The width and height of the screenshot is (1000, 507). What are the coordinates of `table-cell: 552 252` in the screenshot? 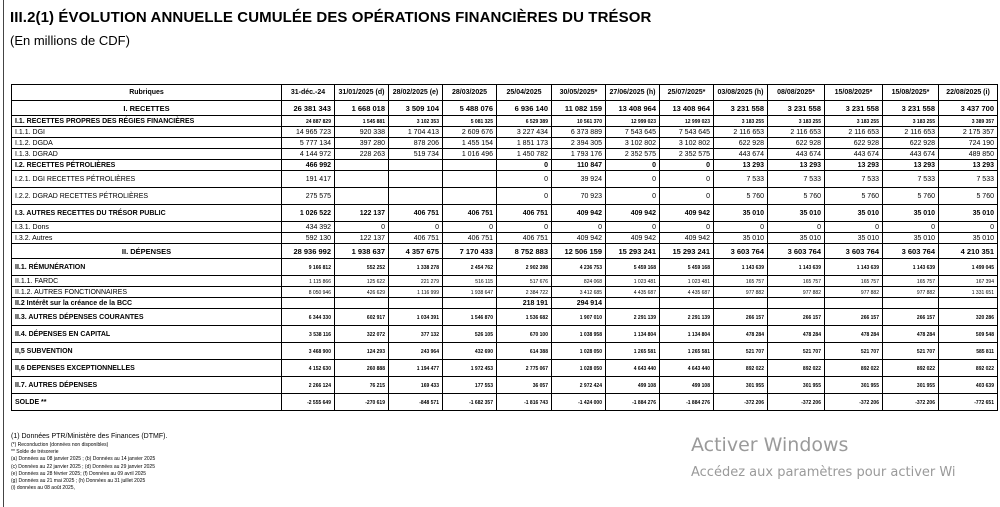 It's located at (361, 267).